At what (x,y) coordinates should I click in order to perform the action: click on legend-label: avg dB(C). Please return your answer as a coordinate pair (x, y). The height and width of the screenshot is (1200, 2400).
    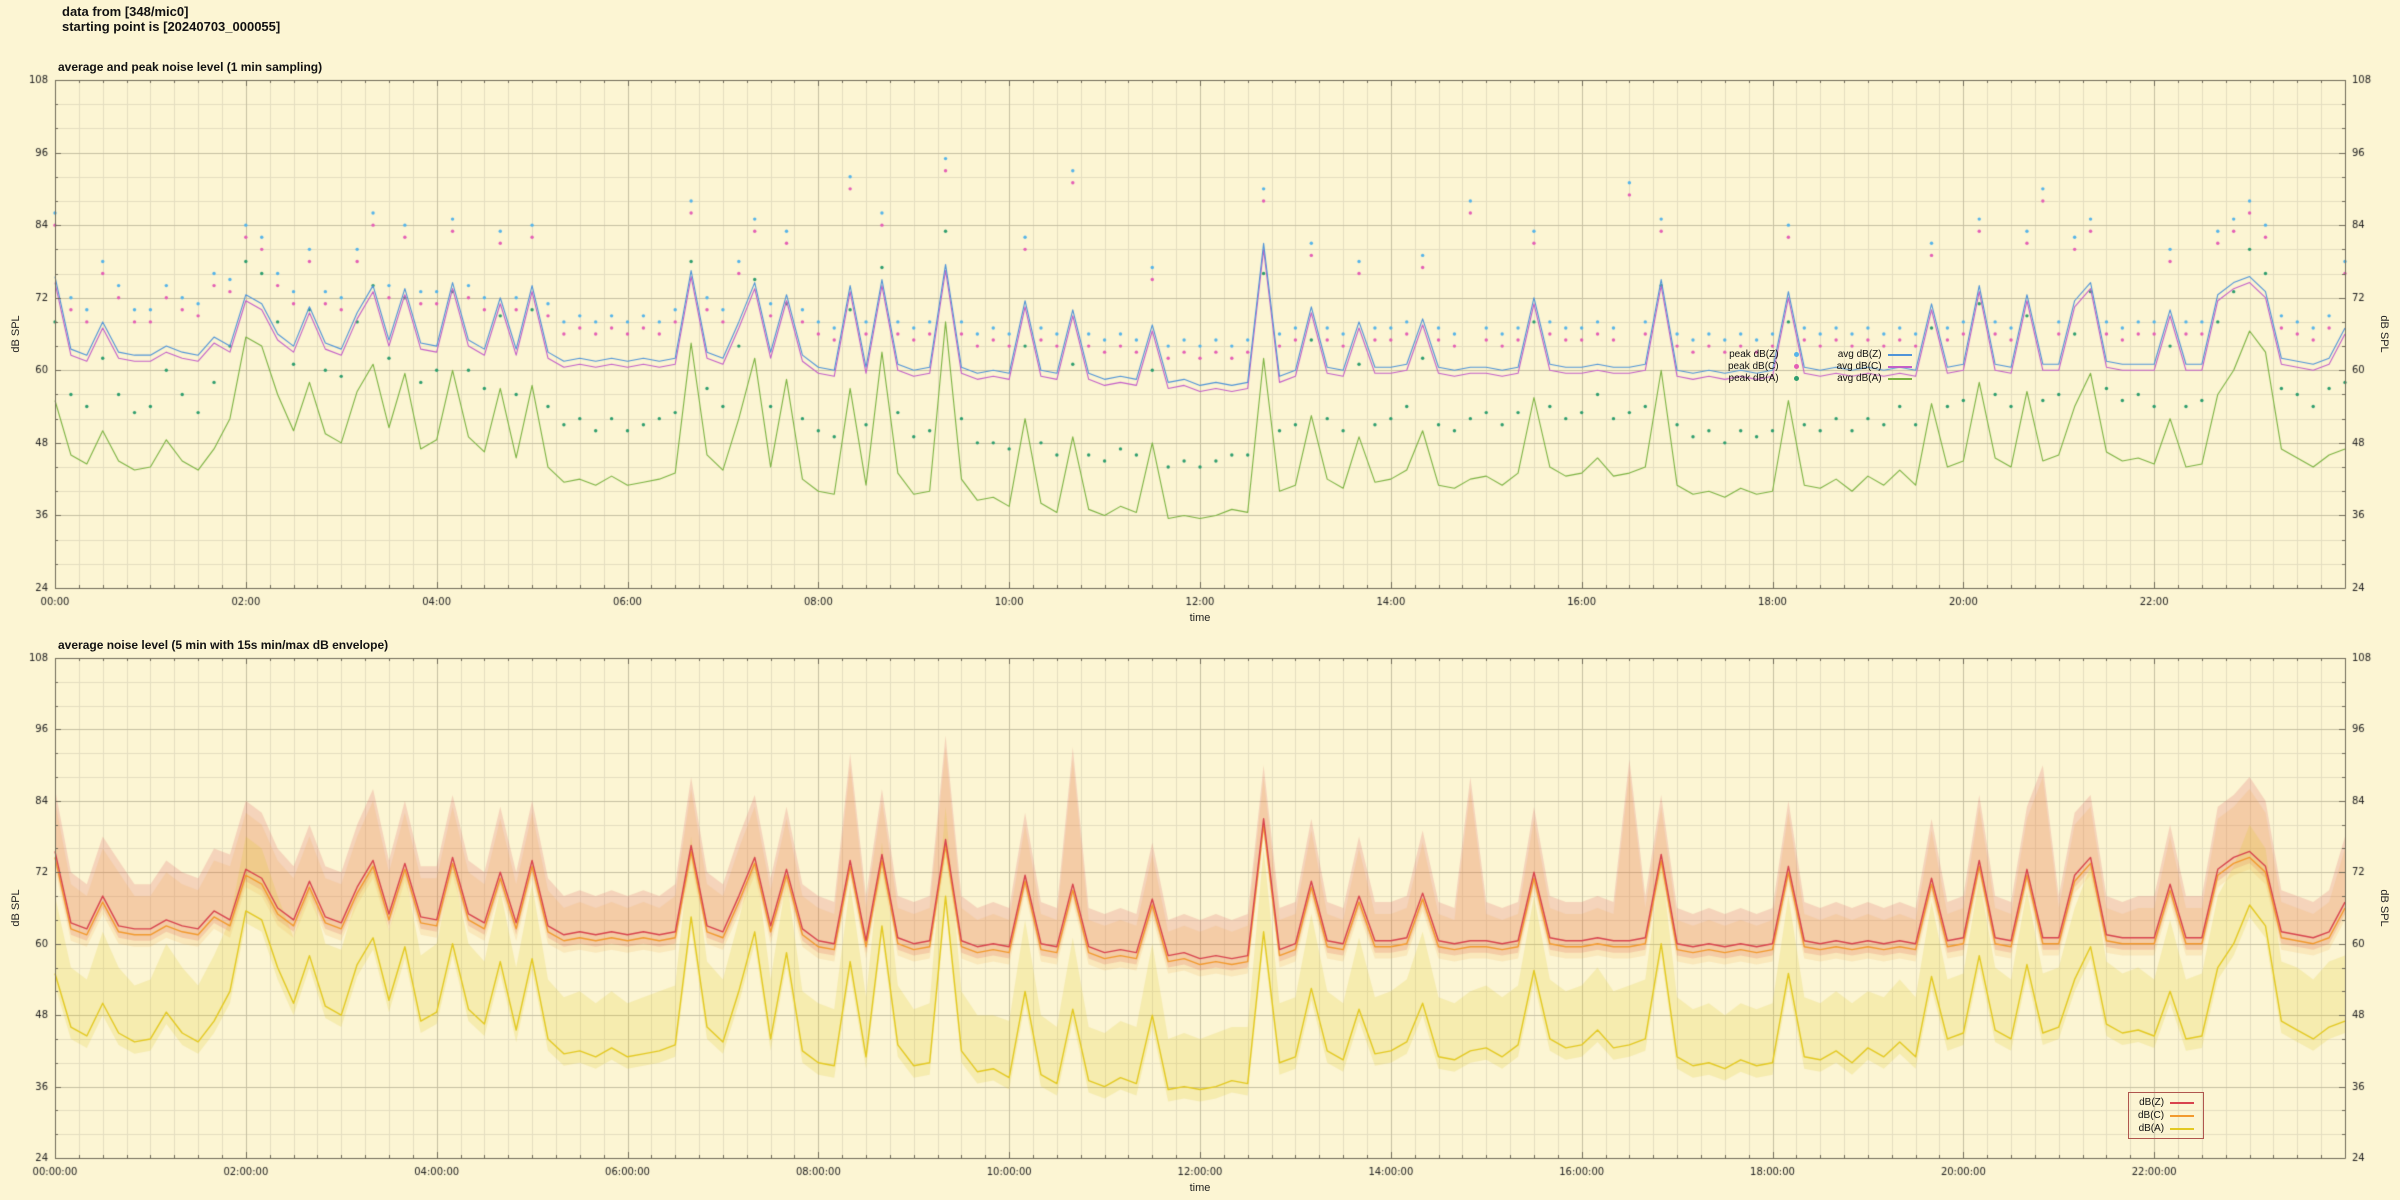
    Looking at the image, I should click on (1859, 366).